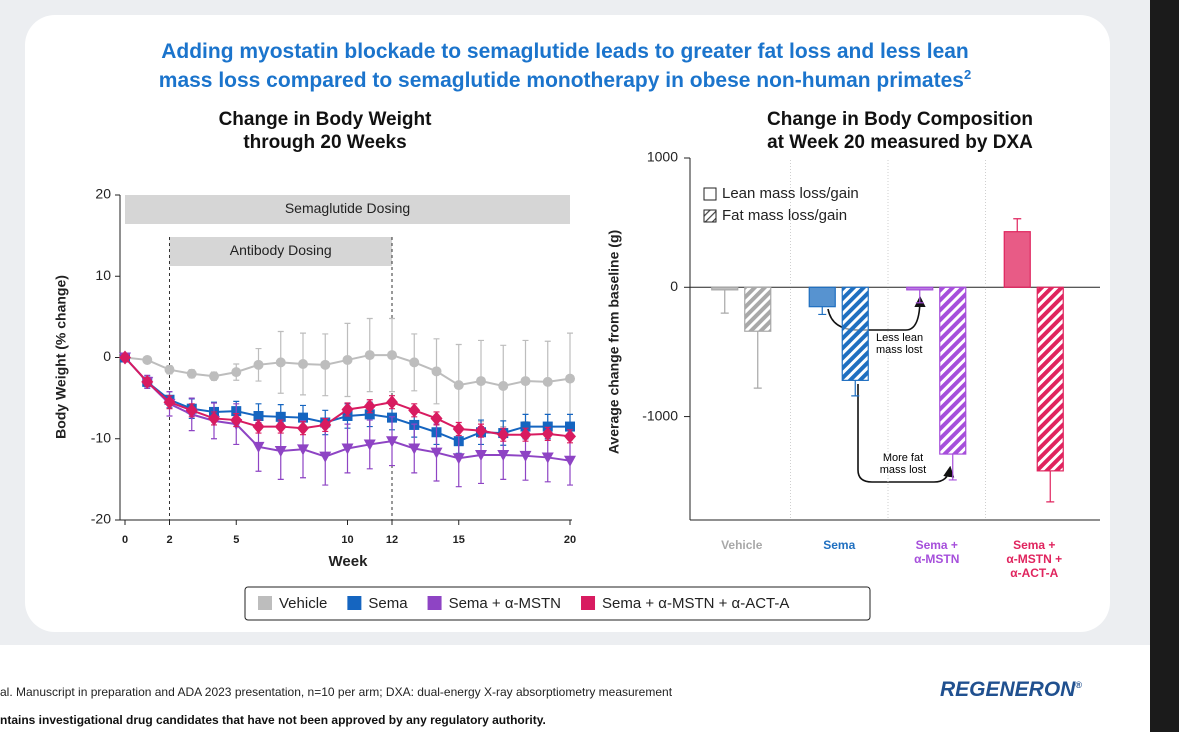  I want to click on legend-label: Sema + α-MSTN, so click(505, 603).